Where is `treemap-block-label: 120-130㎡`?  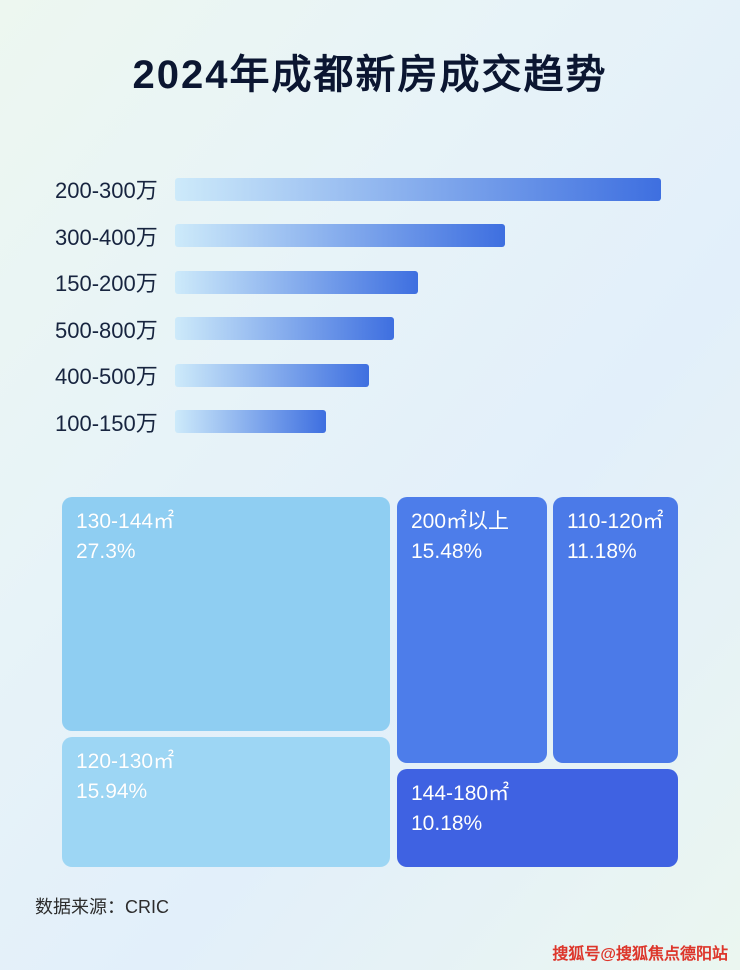 treemap-block-label: 120-130㎡ is located at coordinates (125, 761).